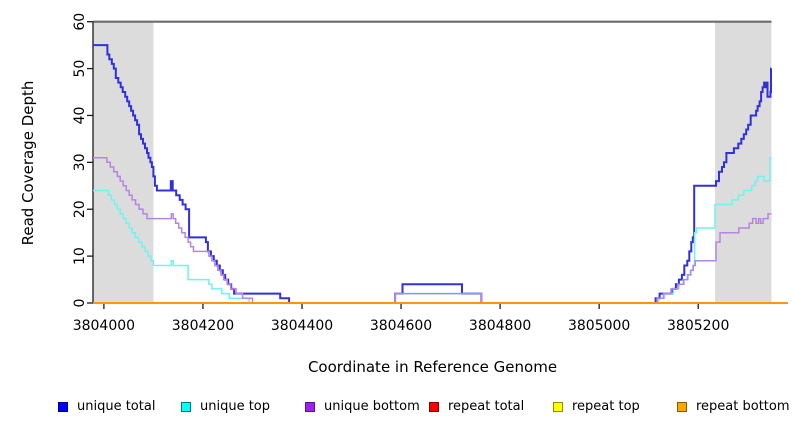 This screenshot has height=432, width=792. What do you see at coordinates (203, 326) in the screenshot?
I see `x-tick-label: 3804200` at bounding box center [203, 326].